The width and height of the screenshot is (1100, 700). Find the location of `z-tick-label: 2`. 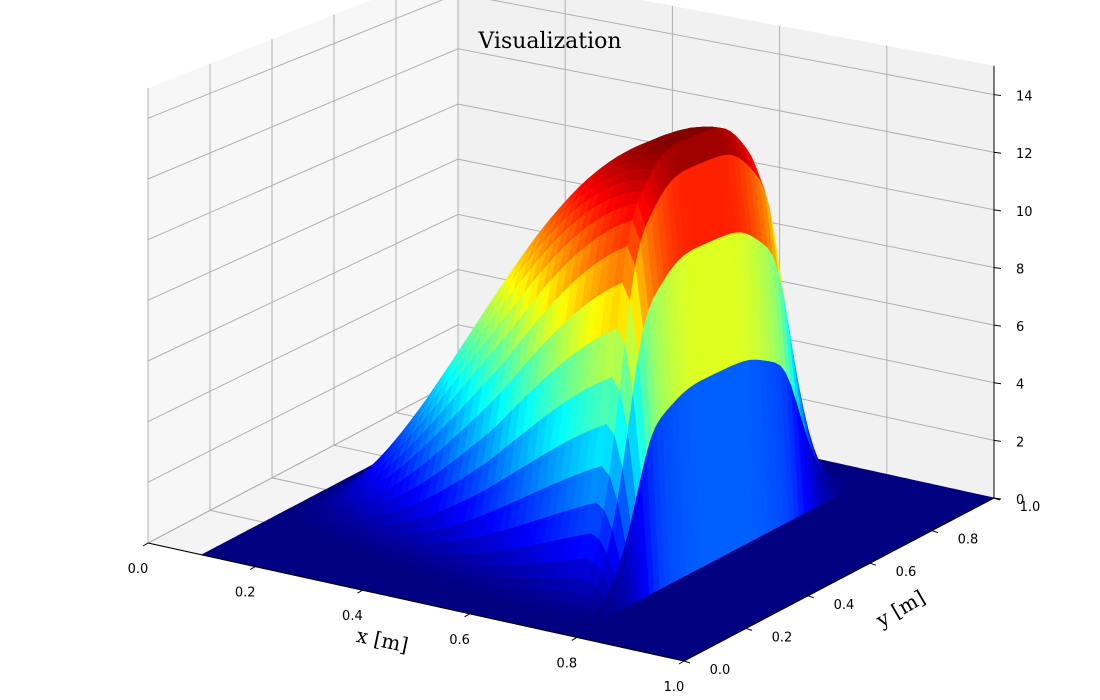

z-tick-label: 2 is located at coordinates (1020, 442).